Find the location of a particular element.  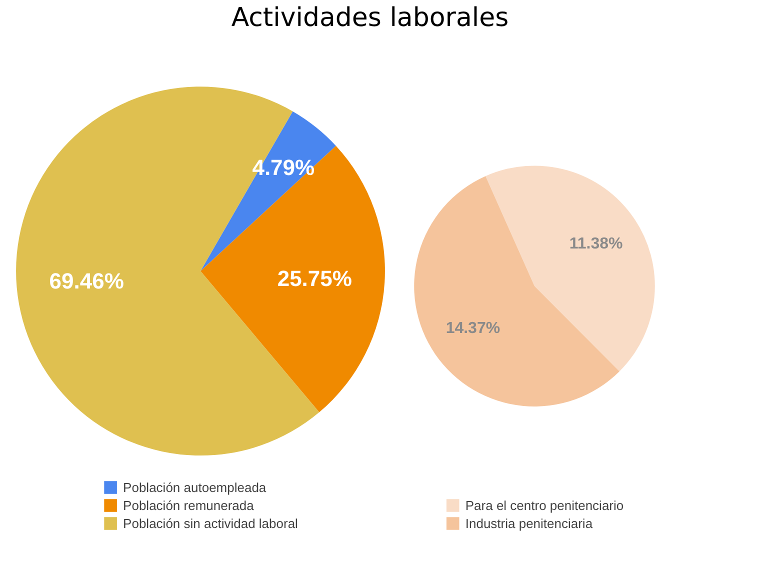

data-label: 14.37% is located at coordinates (473, 328).